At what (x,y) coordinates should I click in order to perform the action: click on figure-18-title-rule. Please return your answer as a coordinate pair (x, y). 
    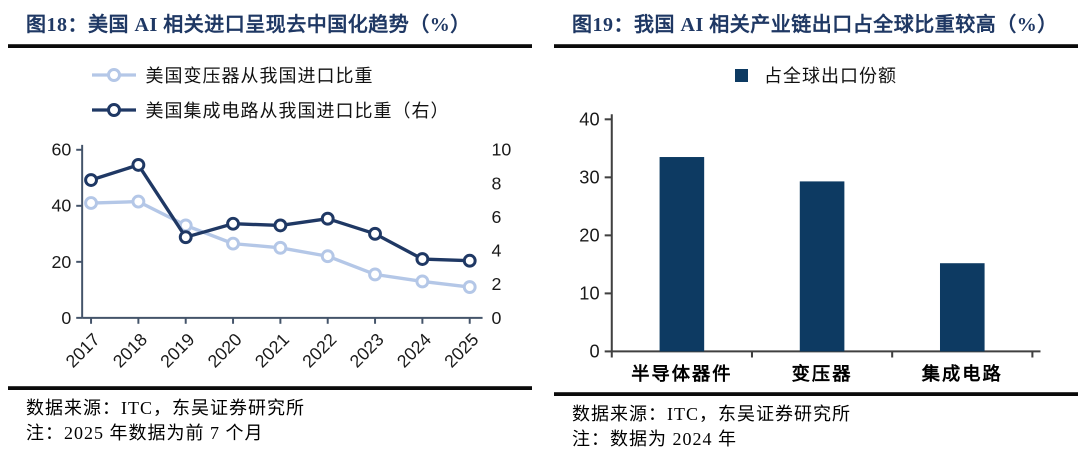
    Looking at the image, I should click on (270, 46).